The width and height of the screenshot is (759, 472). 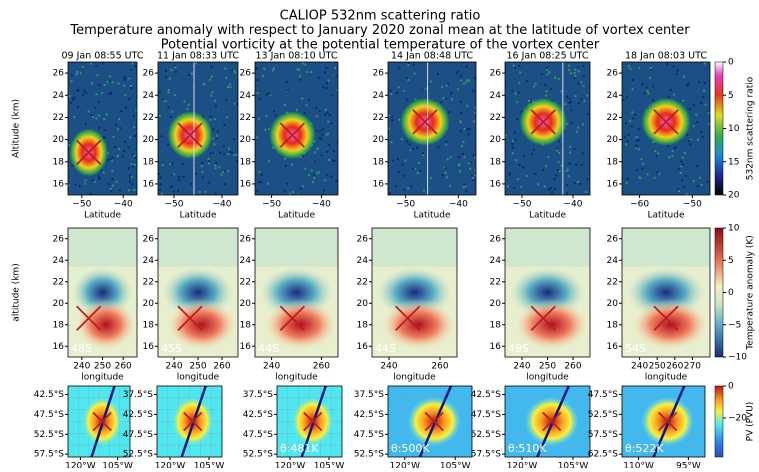 What do you see at coordinates (547, 56) in the screenshot?
I see `panel-title: 16 Jan 08:25 UTC` at bounding box center [547, 56].